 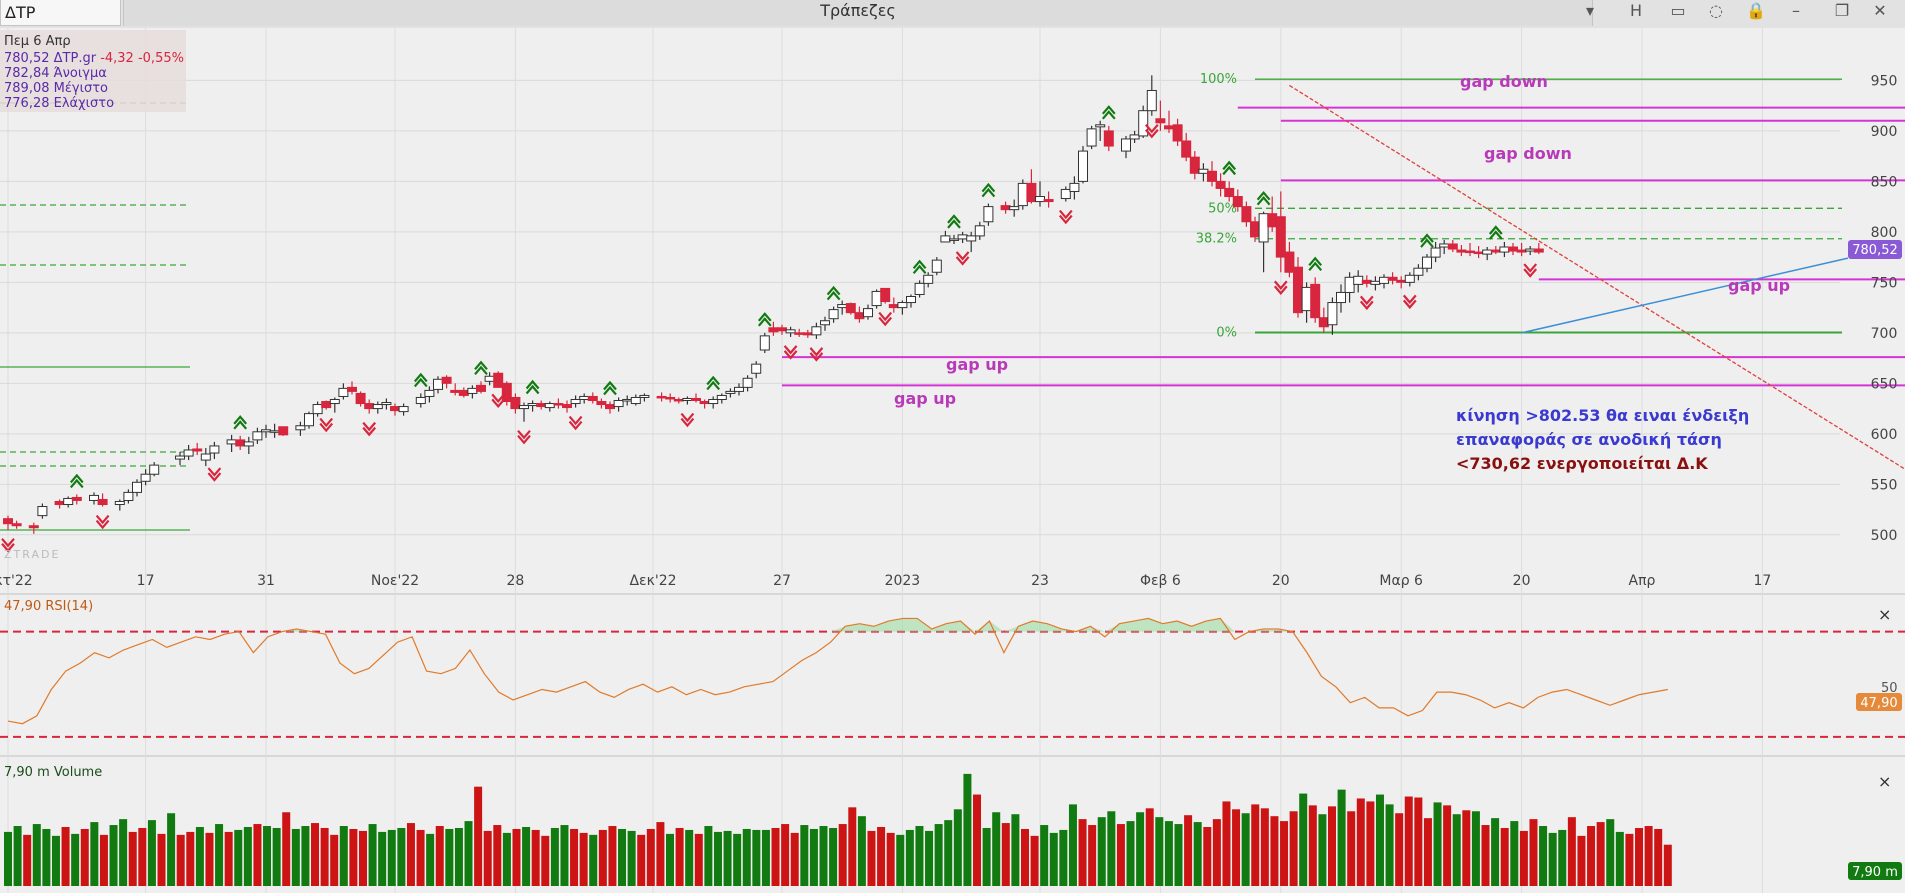 I want to click on info-high-line: 789,08 Μέγιστο, so click(x=56, y=88).